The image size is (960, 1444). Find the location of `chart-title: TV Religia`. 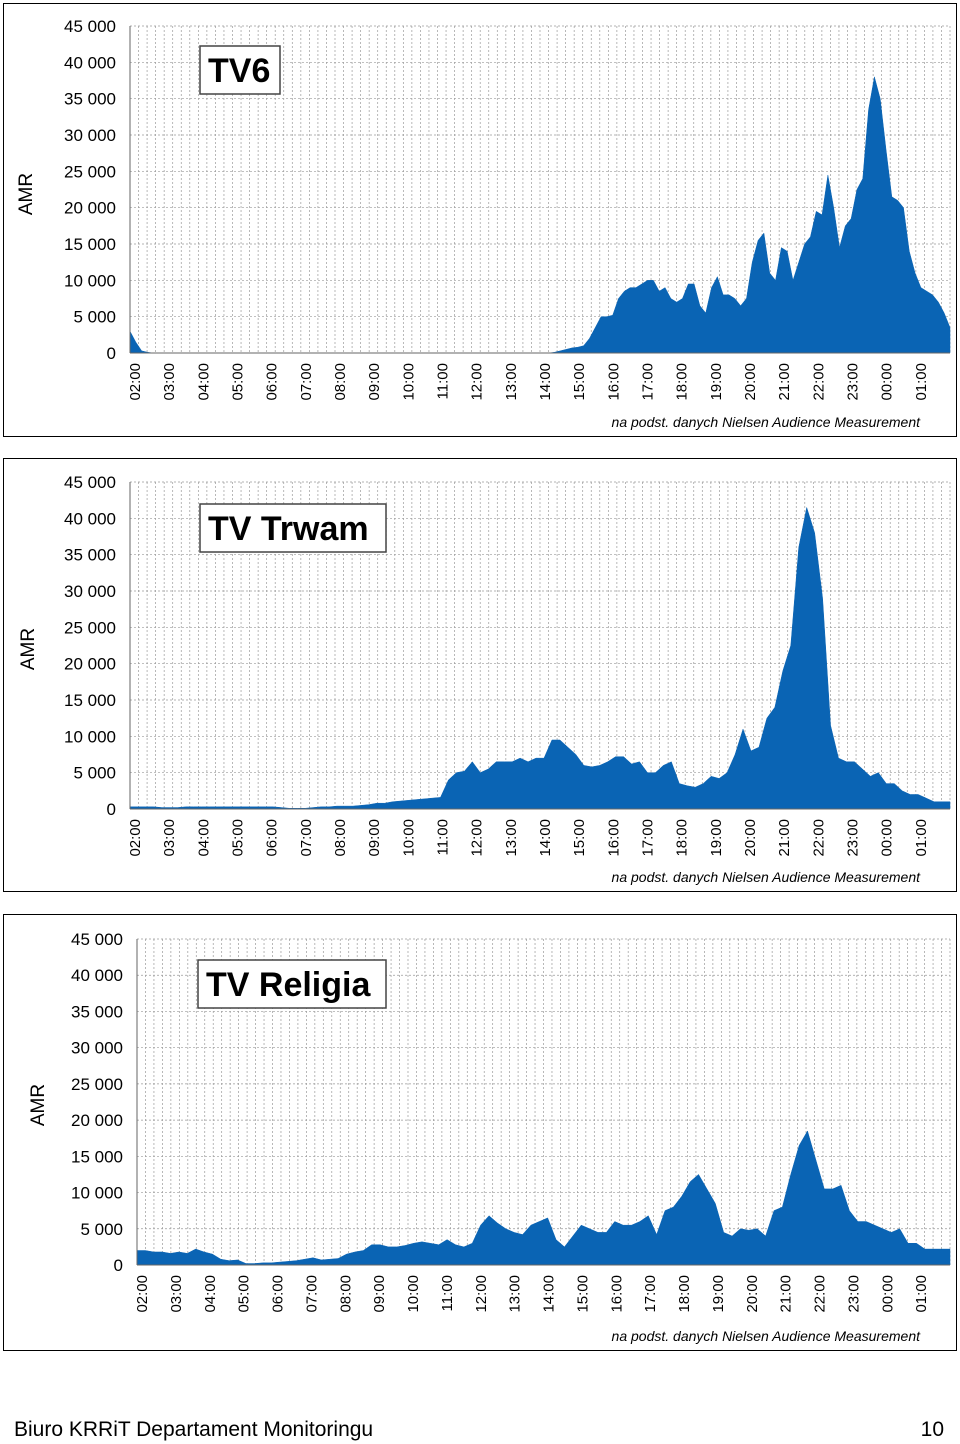

chart-title: TV Religia is located at coordinates (288, 985).